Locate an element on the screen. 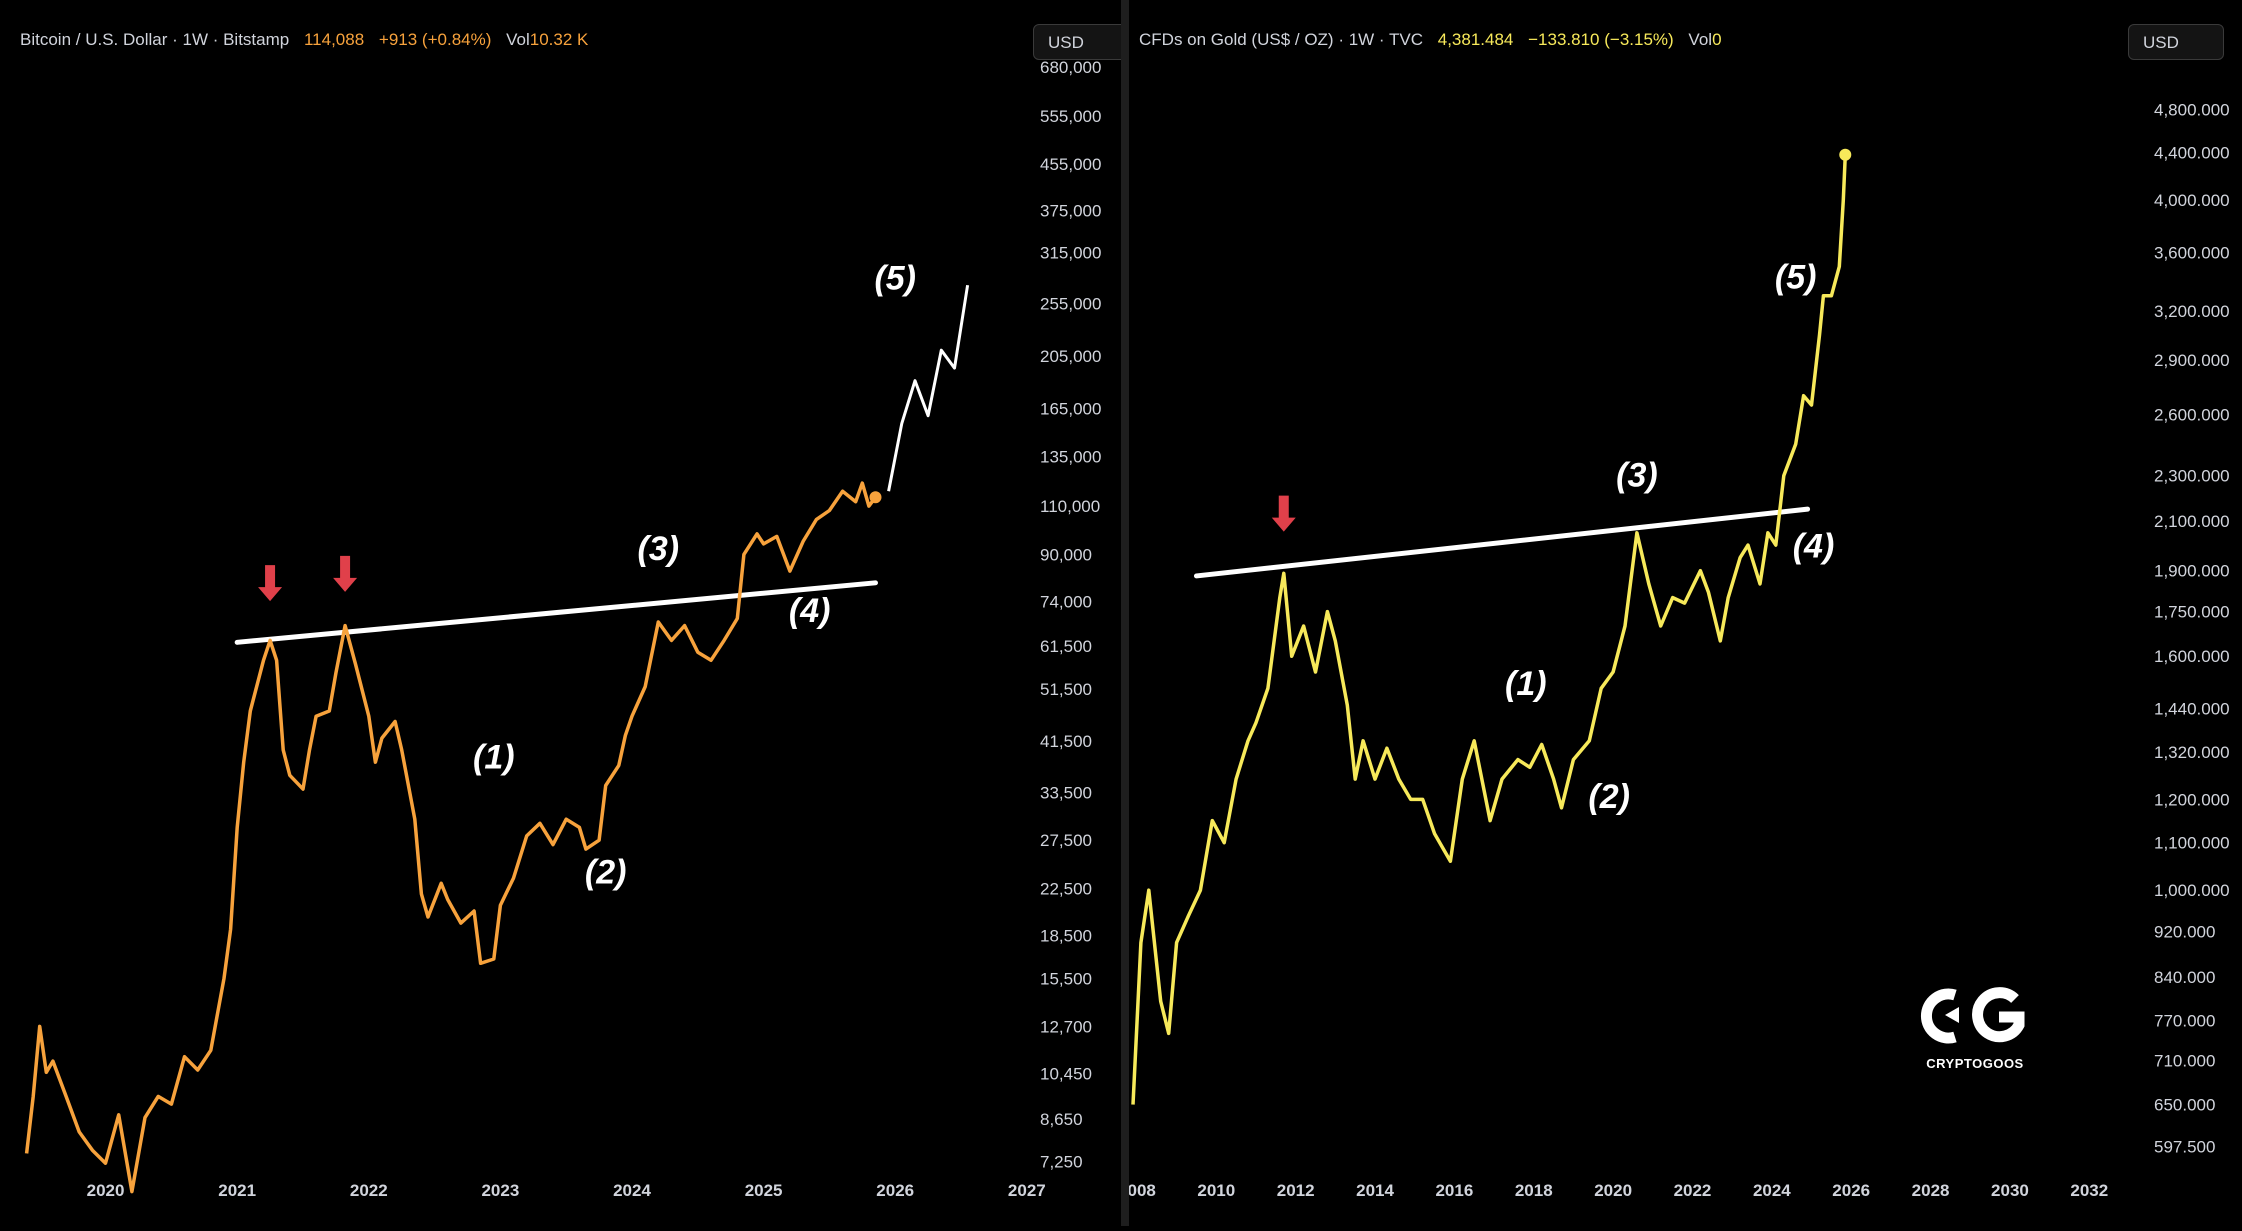 This screenshot has height=1231, width=2242. x-tick-label-6: 2026 is located at coordinates (895, 1190).